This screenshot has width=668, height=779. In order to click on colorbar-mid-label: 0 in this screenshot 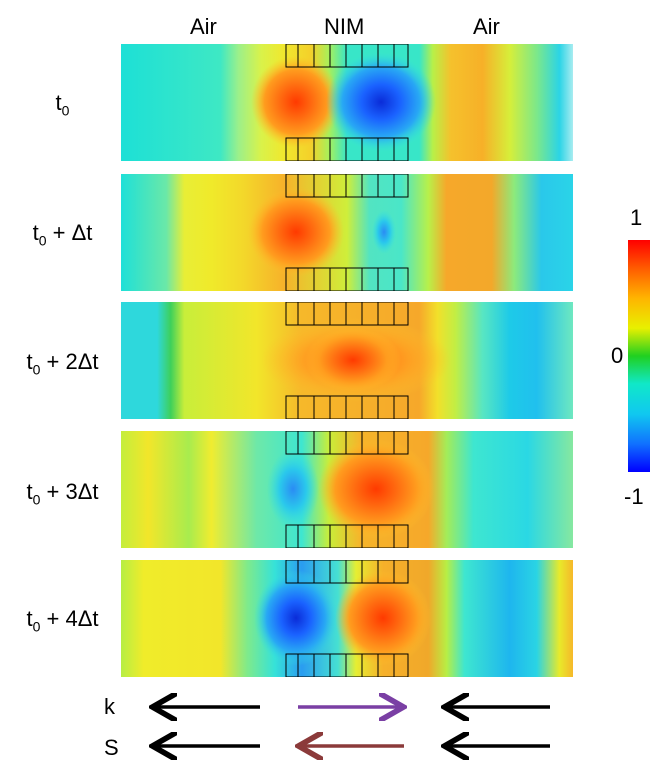, I will do `click(617, 355)`.